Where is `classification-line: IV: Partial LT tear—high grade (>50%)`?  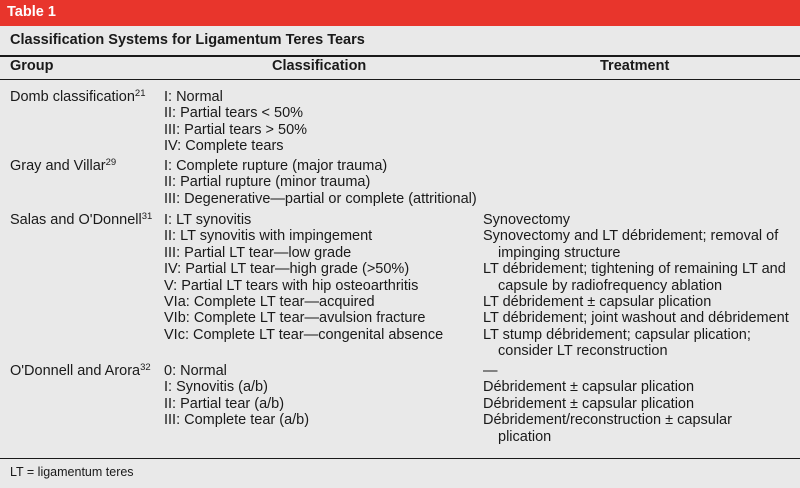
classification-line: IV: Partial LT tear—high grade (>50%) is located at coordinates (287, 269).